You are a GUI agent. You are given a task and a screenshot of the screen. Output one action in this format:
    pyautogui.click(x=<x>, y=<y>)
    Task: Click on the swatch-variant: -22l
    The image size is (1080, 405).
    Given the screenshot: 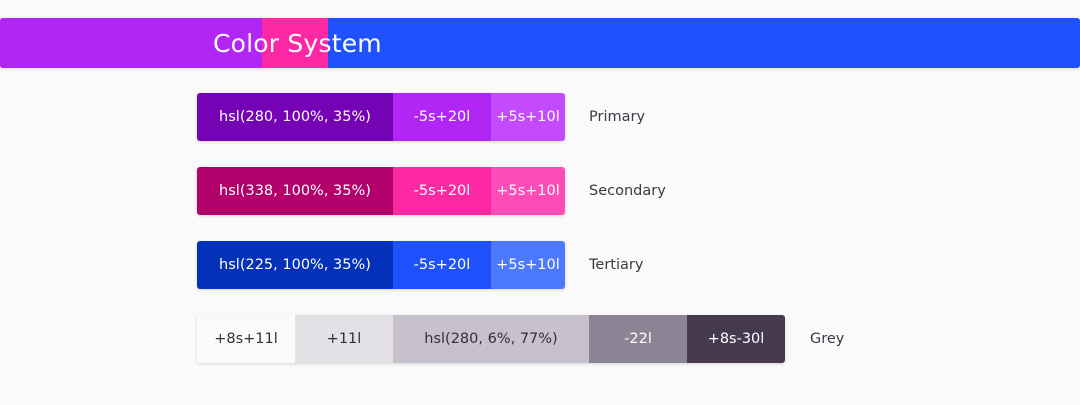 What is the action you would take?
    pyautogui.click(x=638, y=339)
    